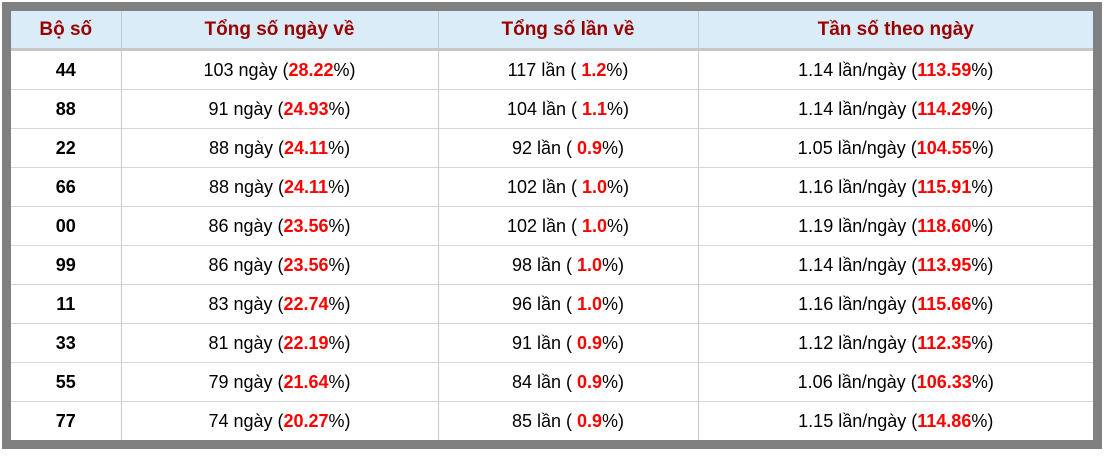 The image size is (1109, 457). What do you see at coordinates (246, 420) in the screenshot?
I see `days-cell-label: 74 ngày (` at bounding box center [246, 420].